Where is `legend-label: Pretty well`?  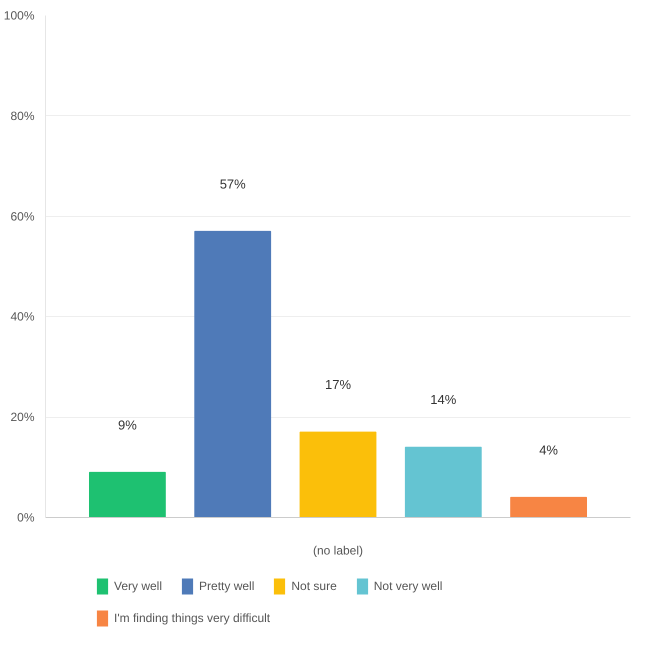
legend-label: Pretty well is located at coordinates (226, 586).